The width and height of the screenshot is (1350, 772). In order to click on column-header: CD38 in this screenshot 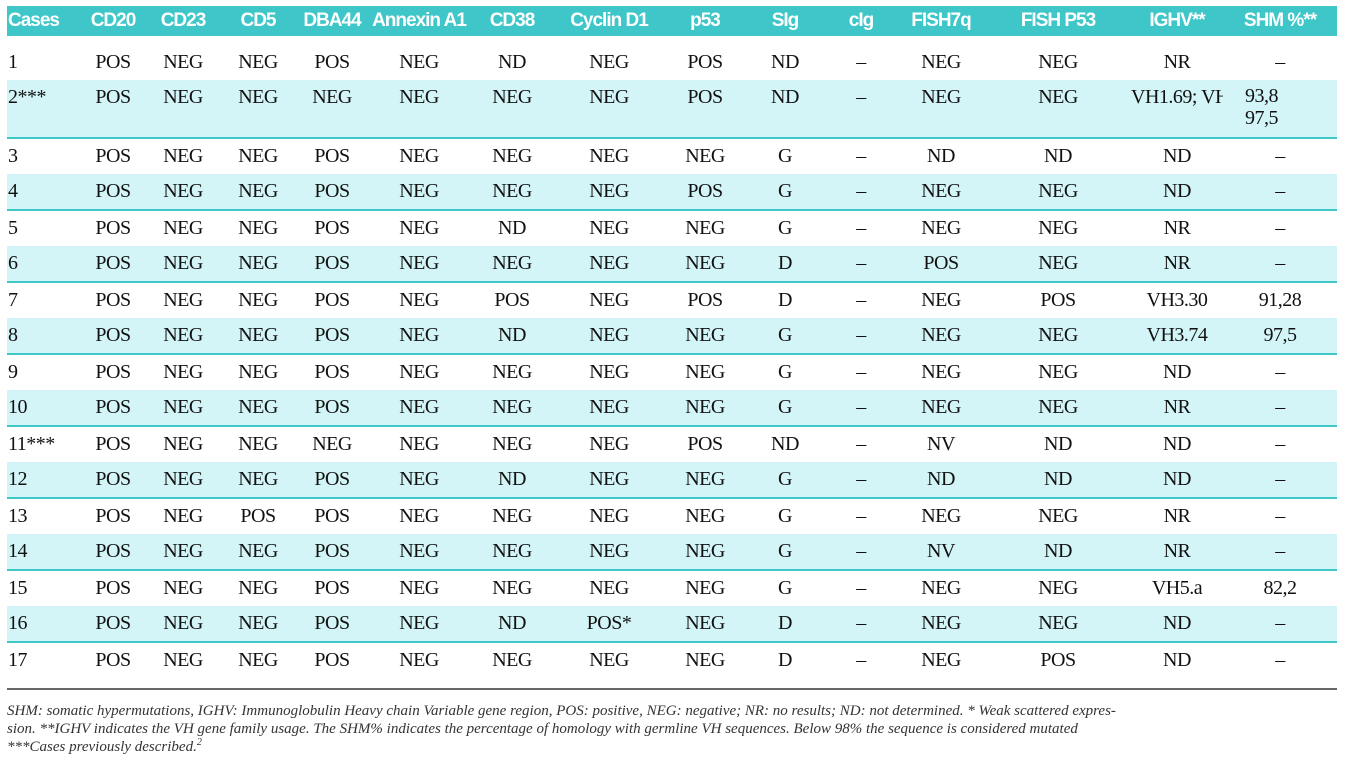, I will do `click(512, 21)`.